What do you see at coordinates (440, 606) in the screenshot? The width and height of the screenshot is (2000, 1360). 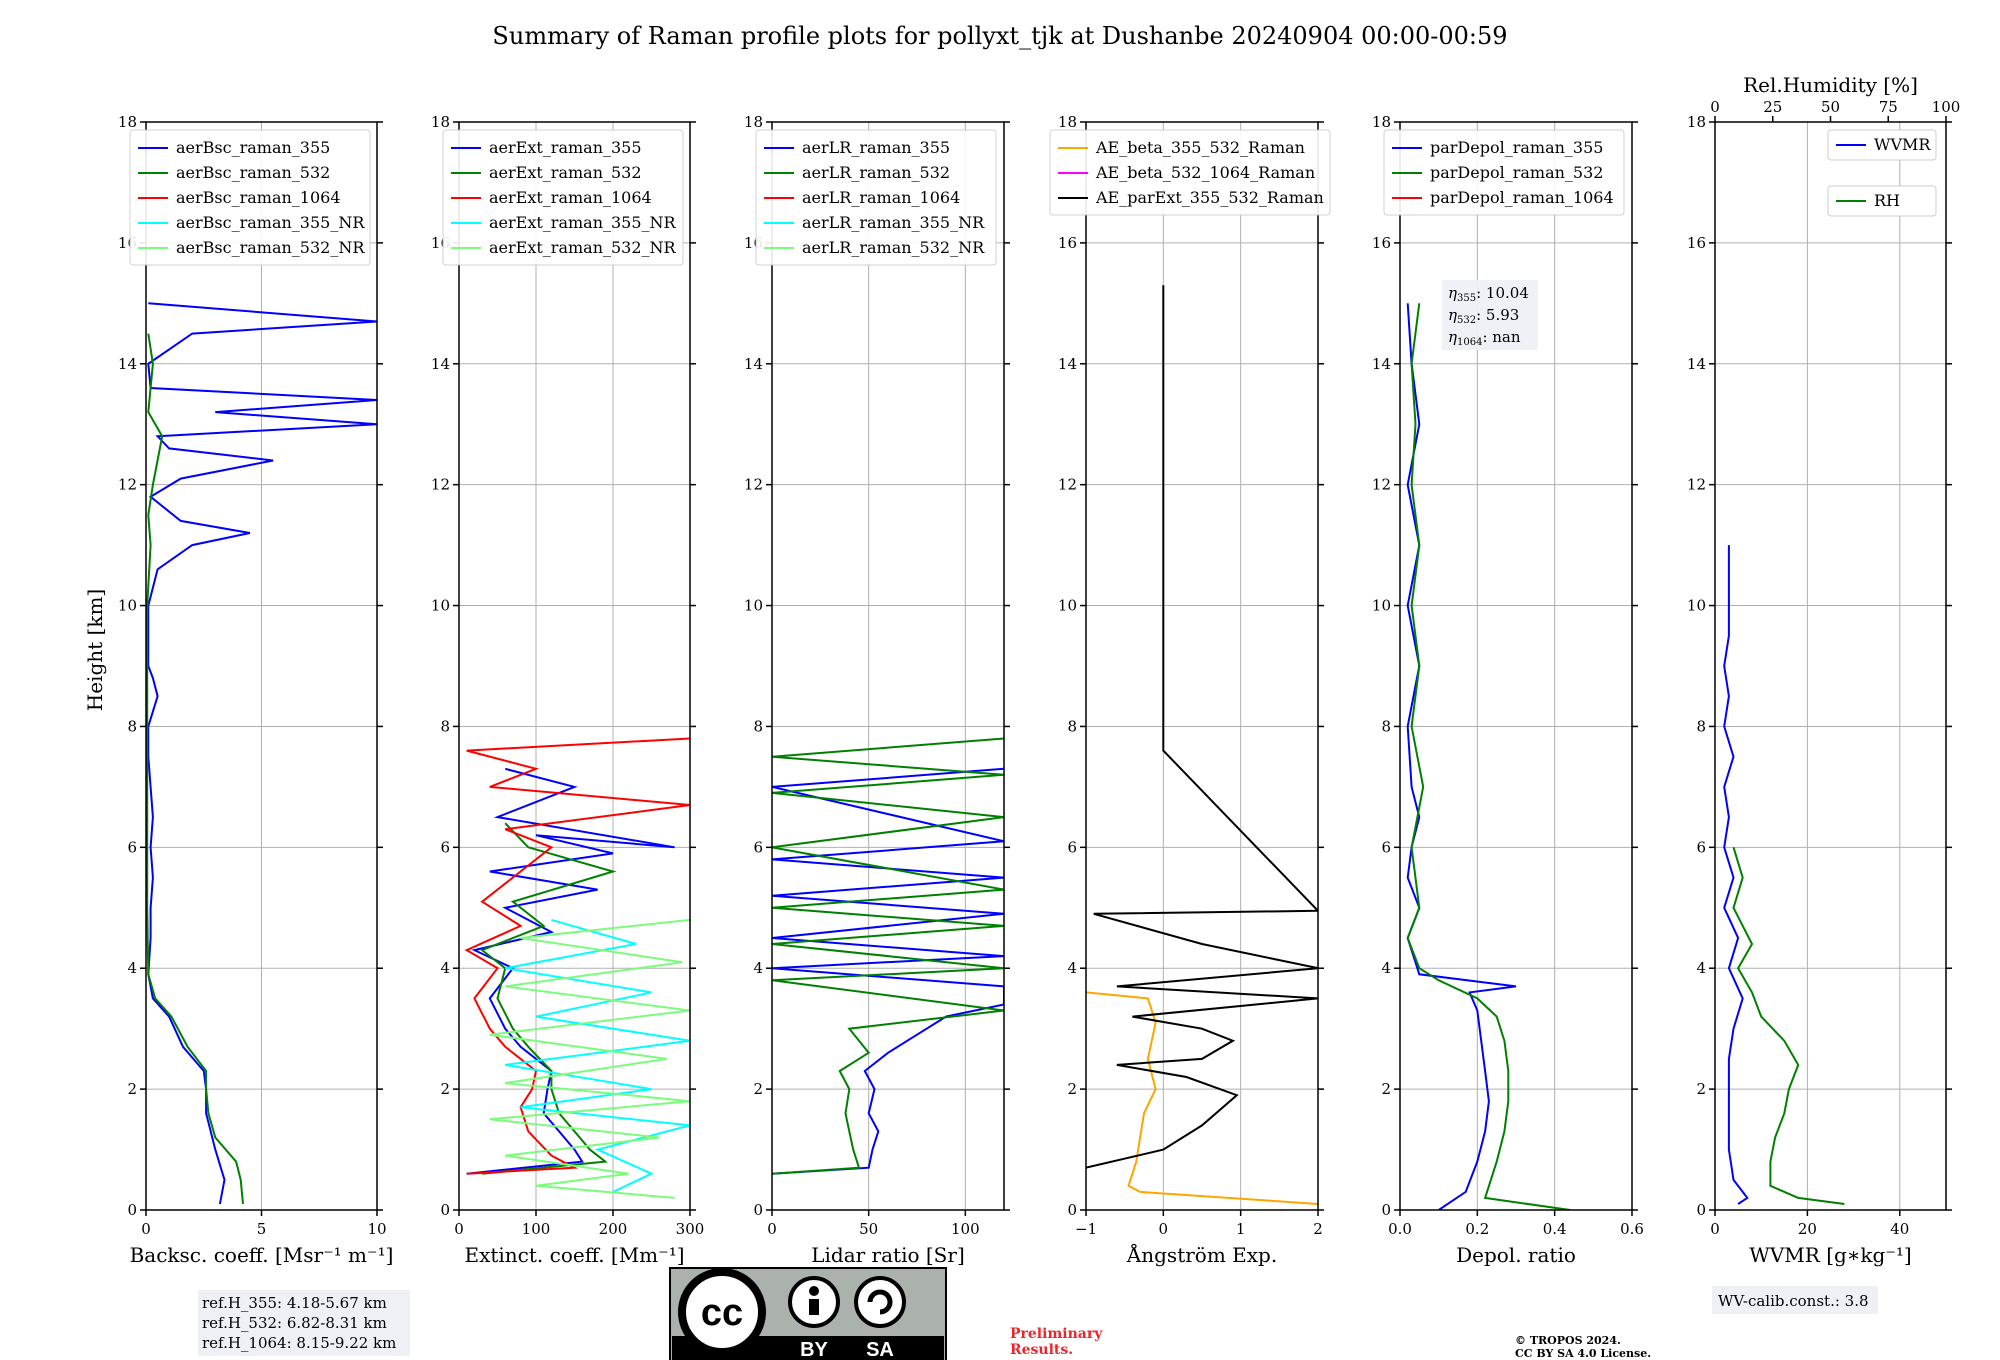 I see `ytick-label-ext-5: 10` at bounding box center [440, 606].